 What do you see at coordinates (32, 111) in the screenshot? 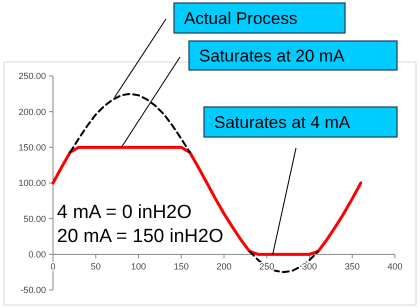
I see `y-tick-label: 200.00` at bounding box center [32, 111].